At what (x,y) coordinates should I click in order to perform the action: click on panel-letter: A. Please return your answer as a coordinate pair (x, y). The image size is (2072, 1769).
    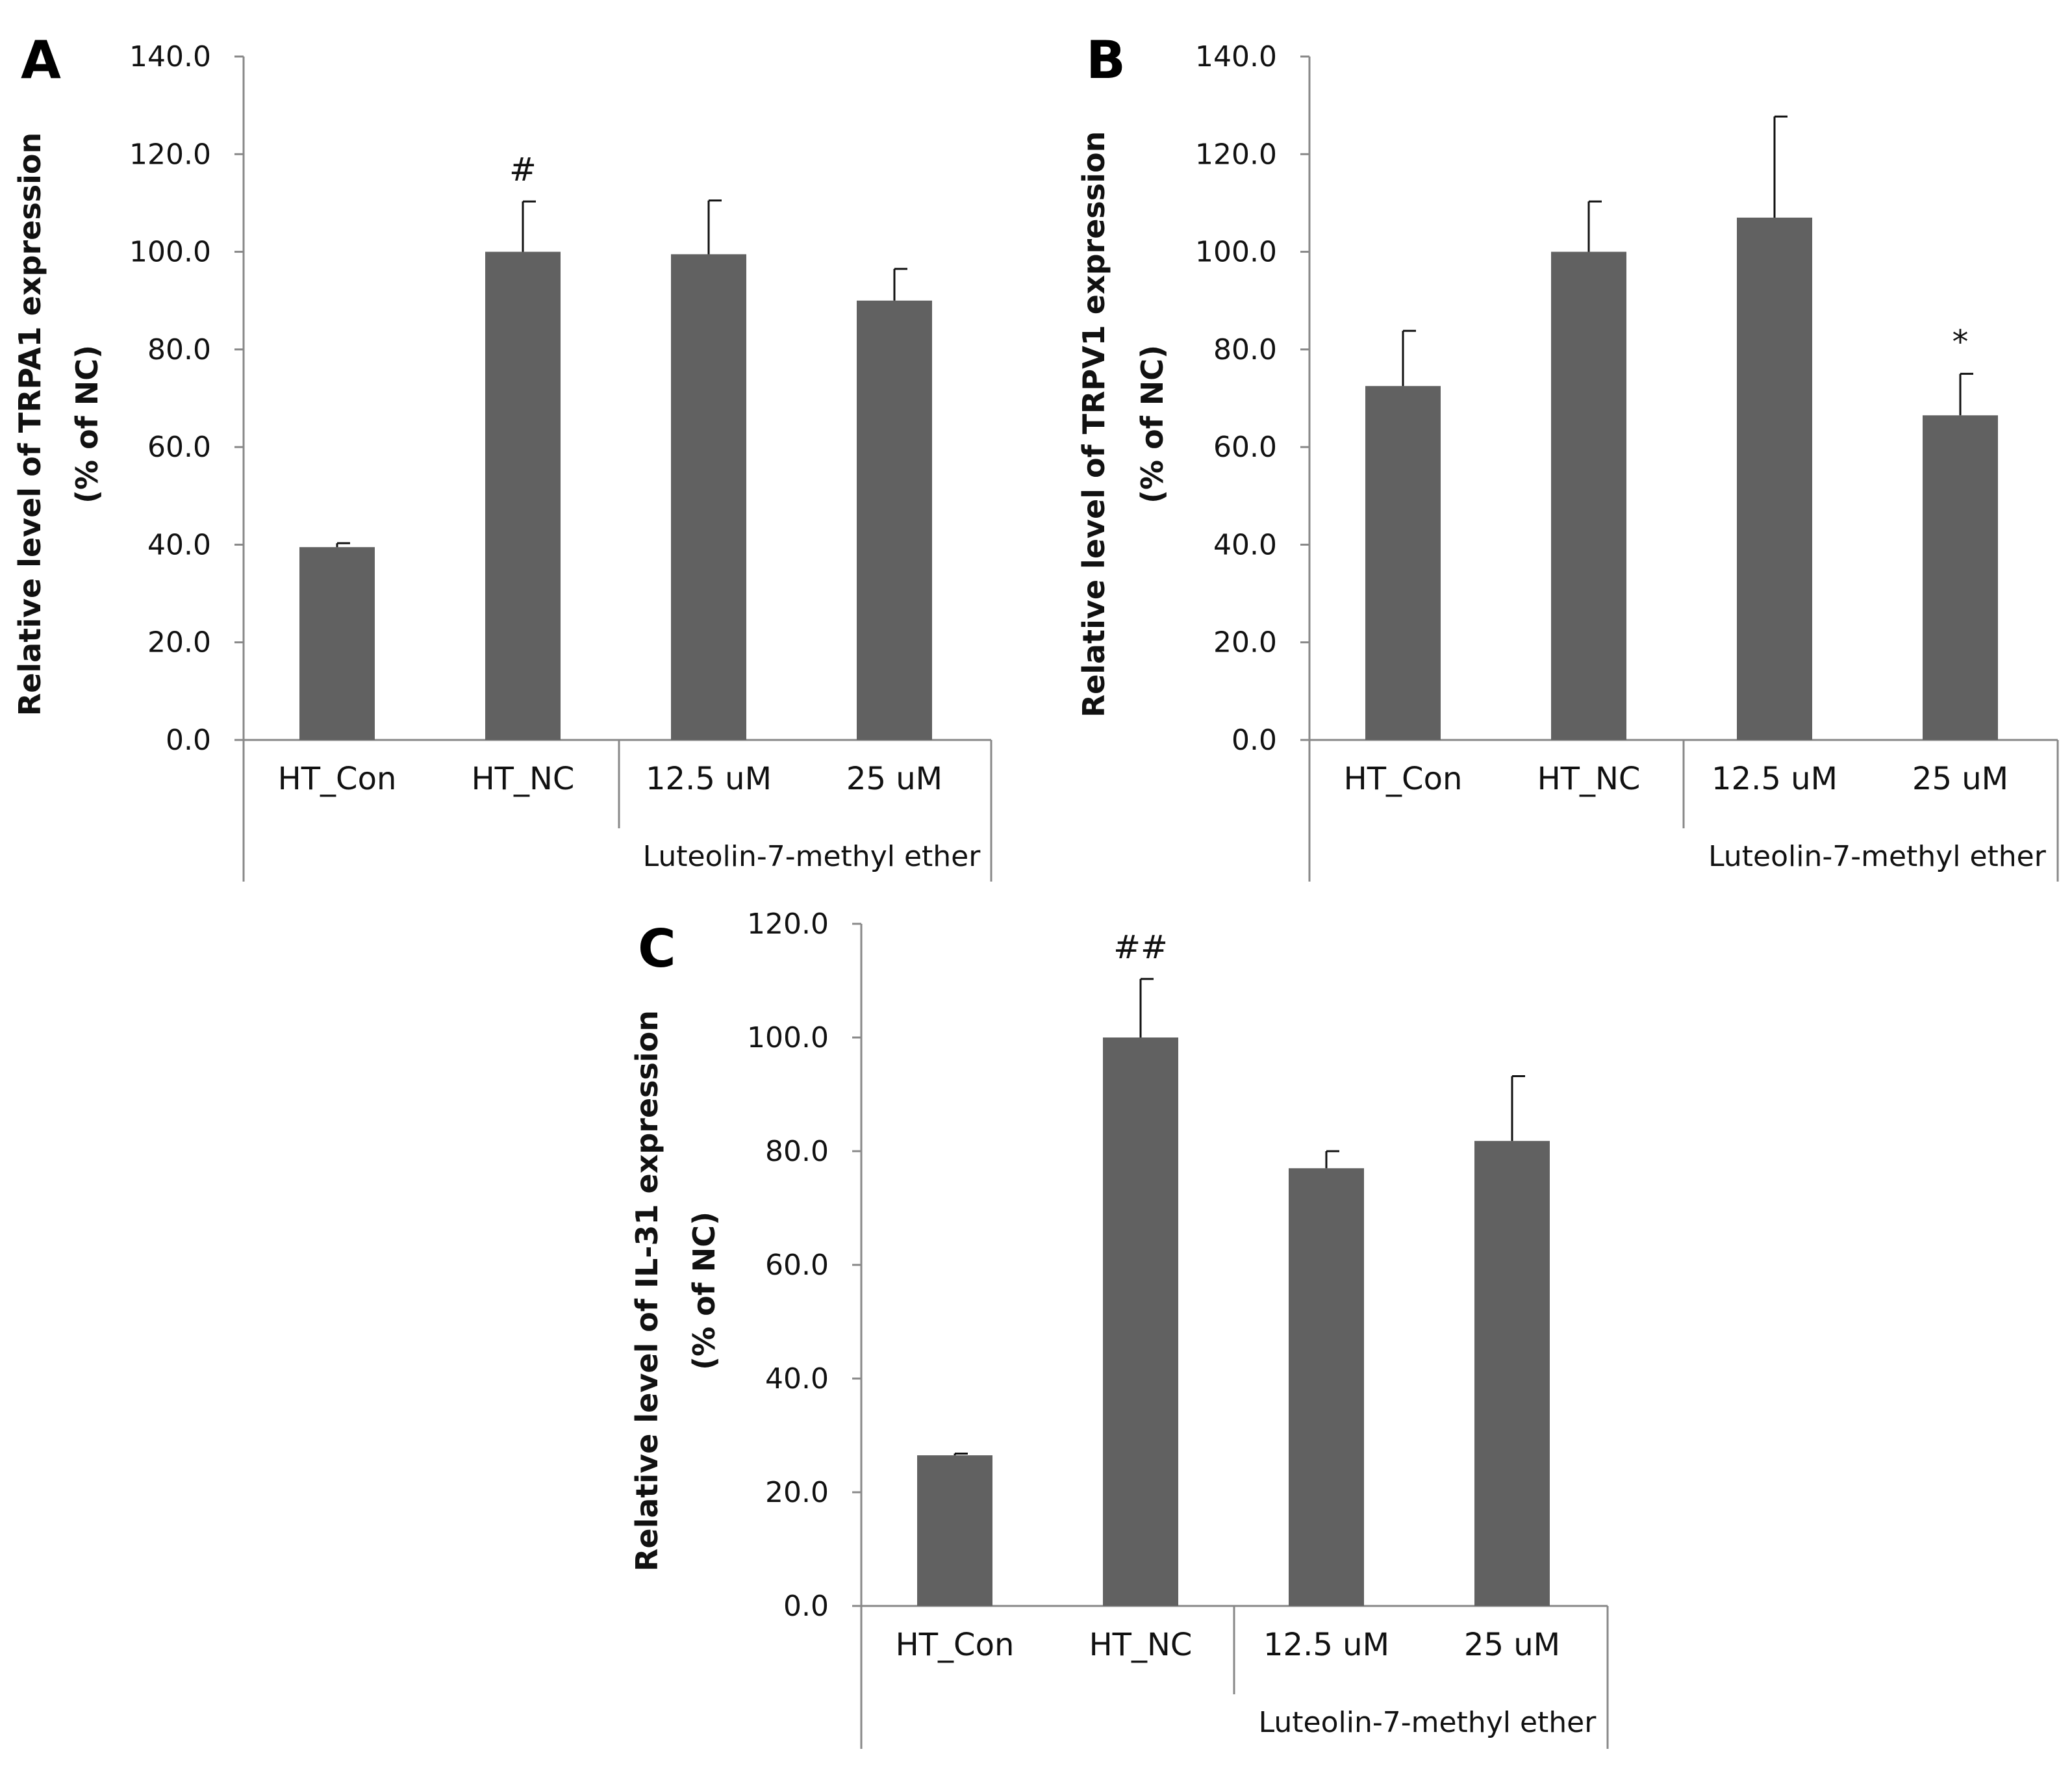
    Looking at the image, I should click on (41, 60).